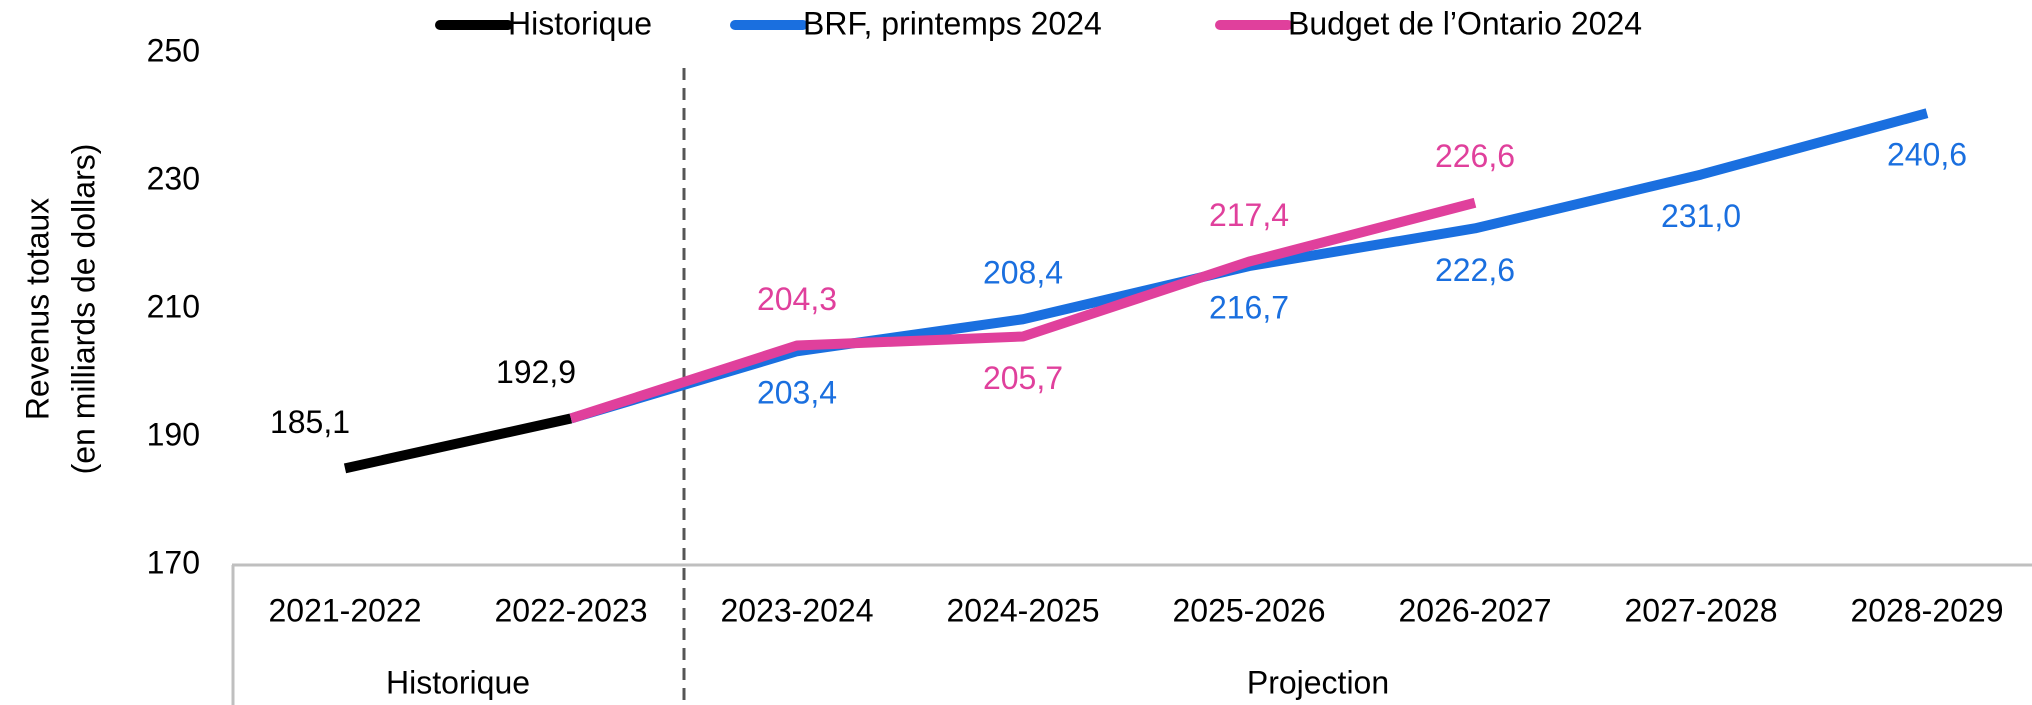 This screenshot has width=2032, height=705. What do you see at coordinates (173, 50) in the screenshot?
I see `y-tick-label: 250` at bounding box center [173, 50].